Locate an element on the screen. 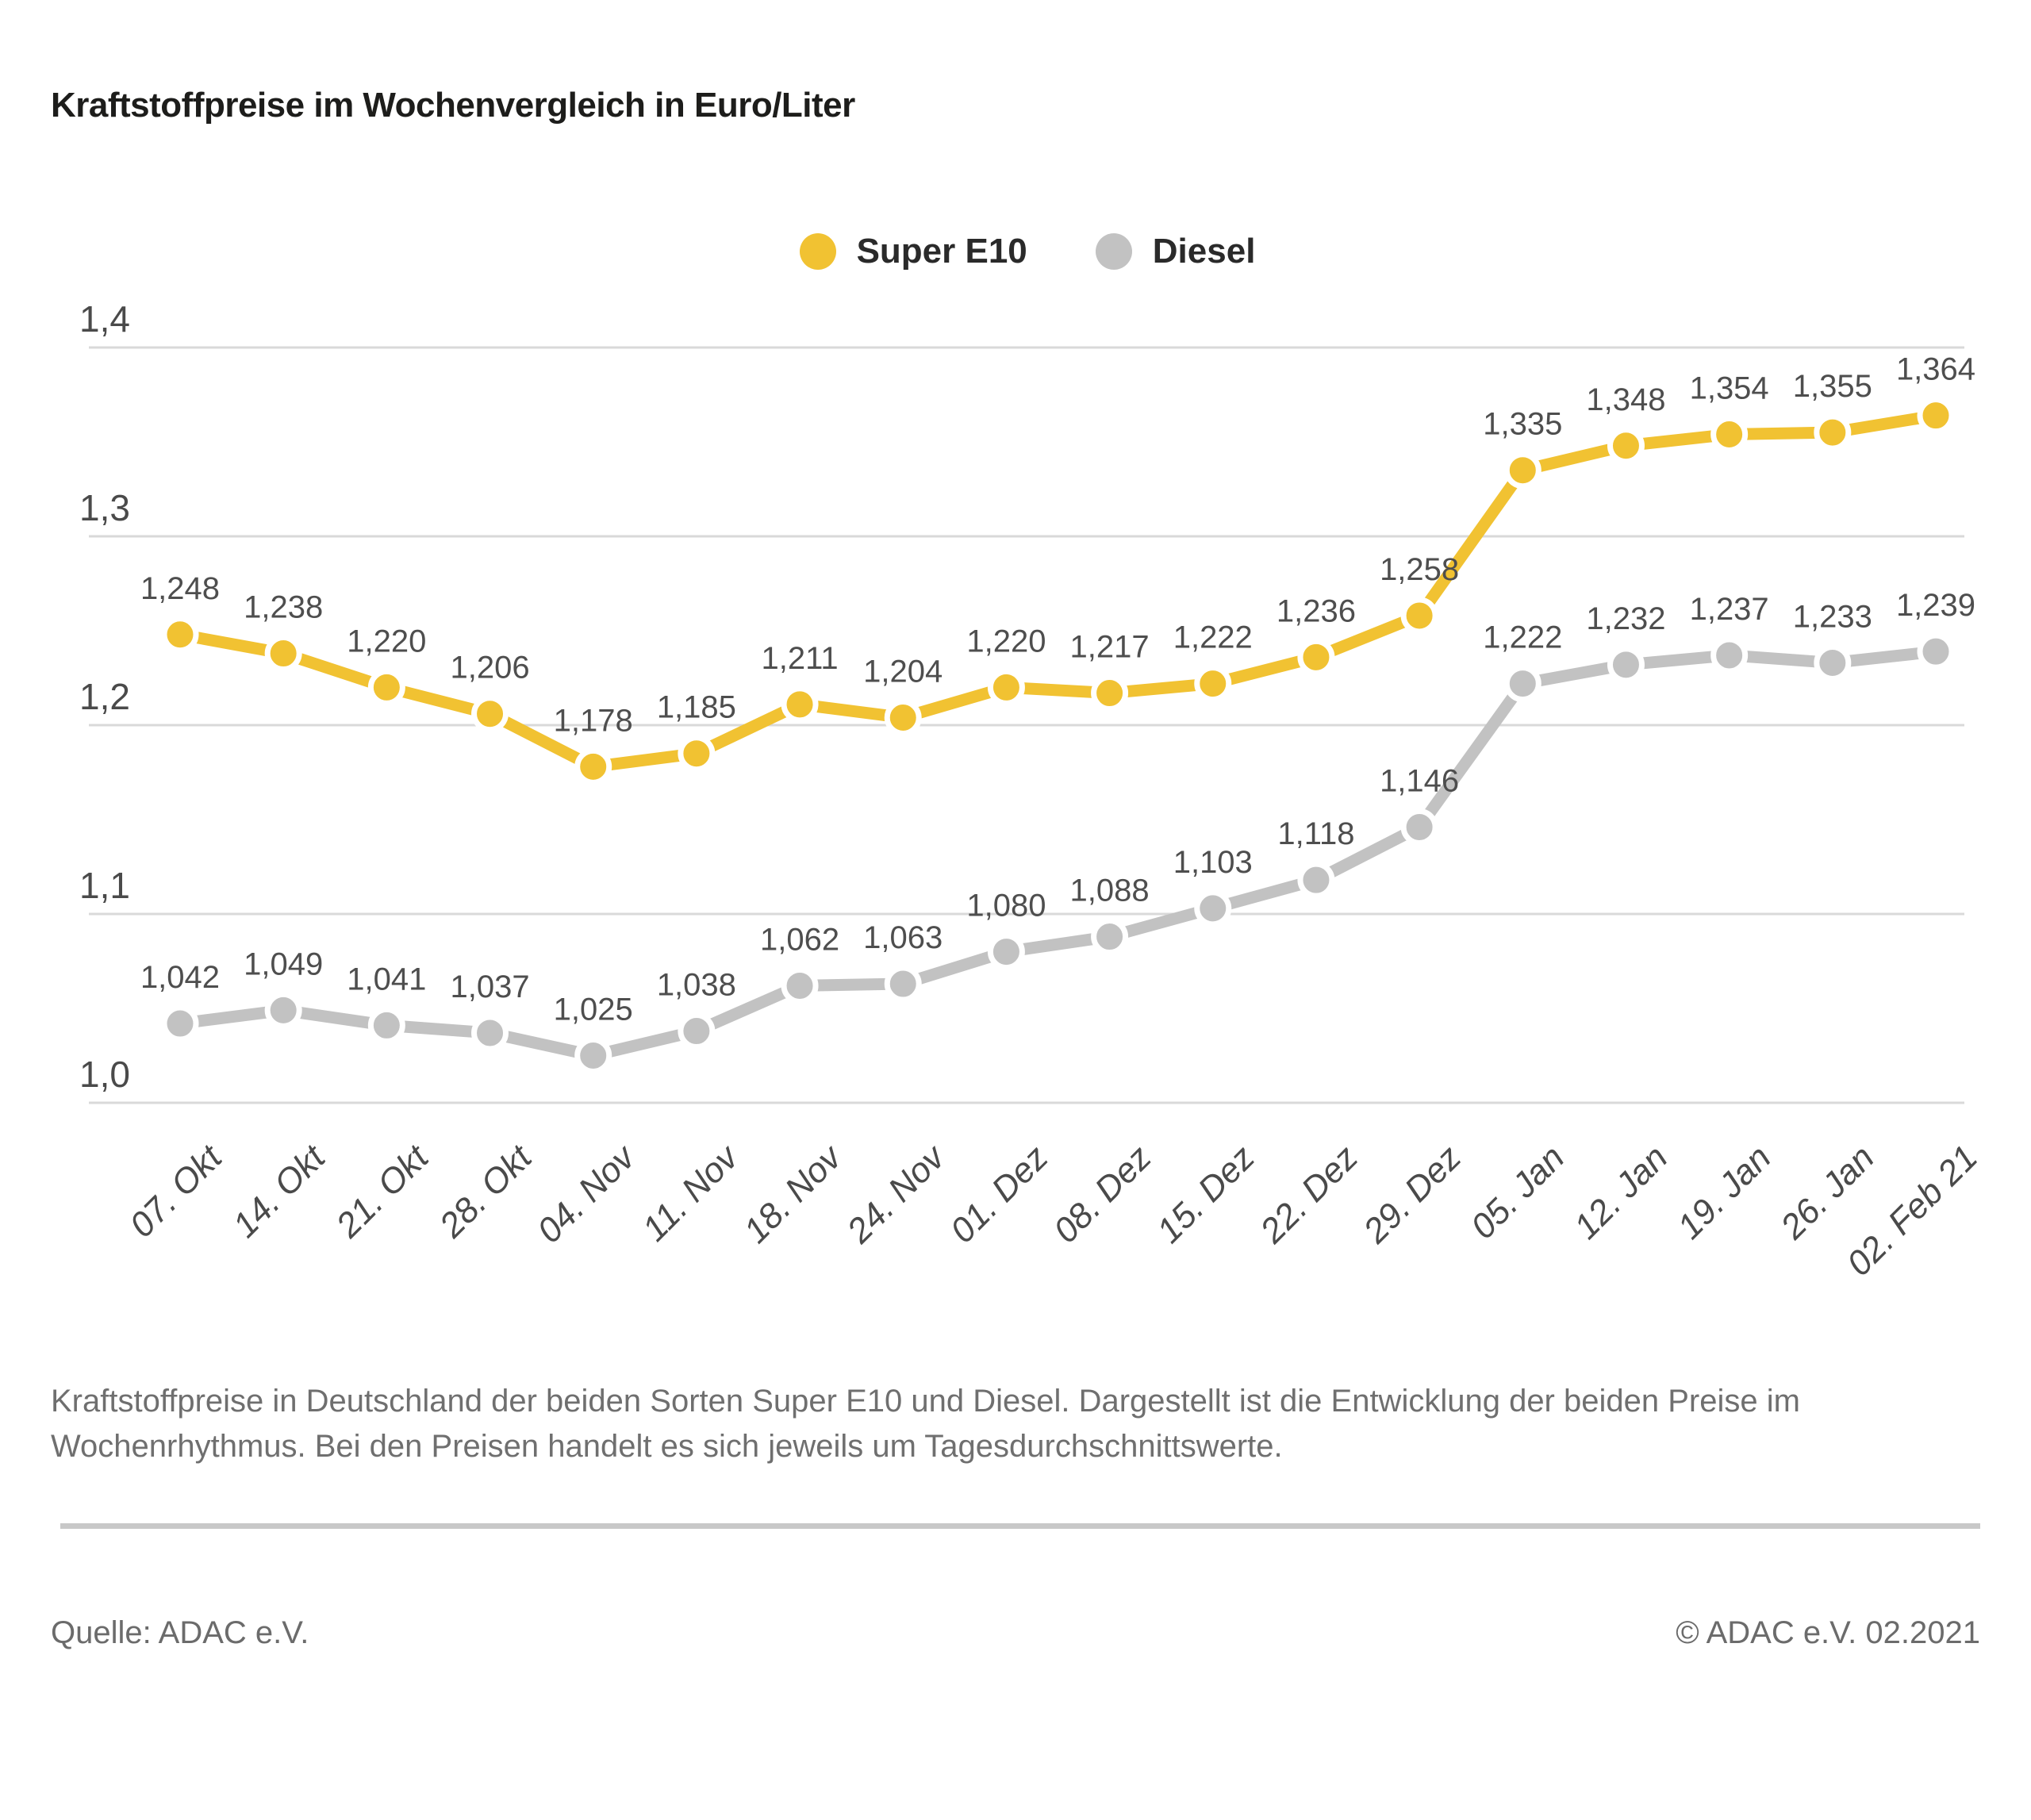  y-axis-tick-label: 1,1 is located at coordinates (104, 885).